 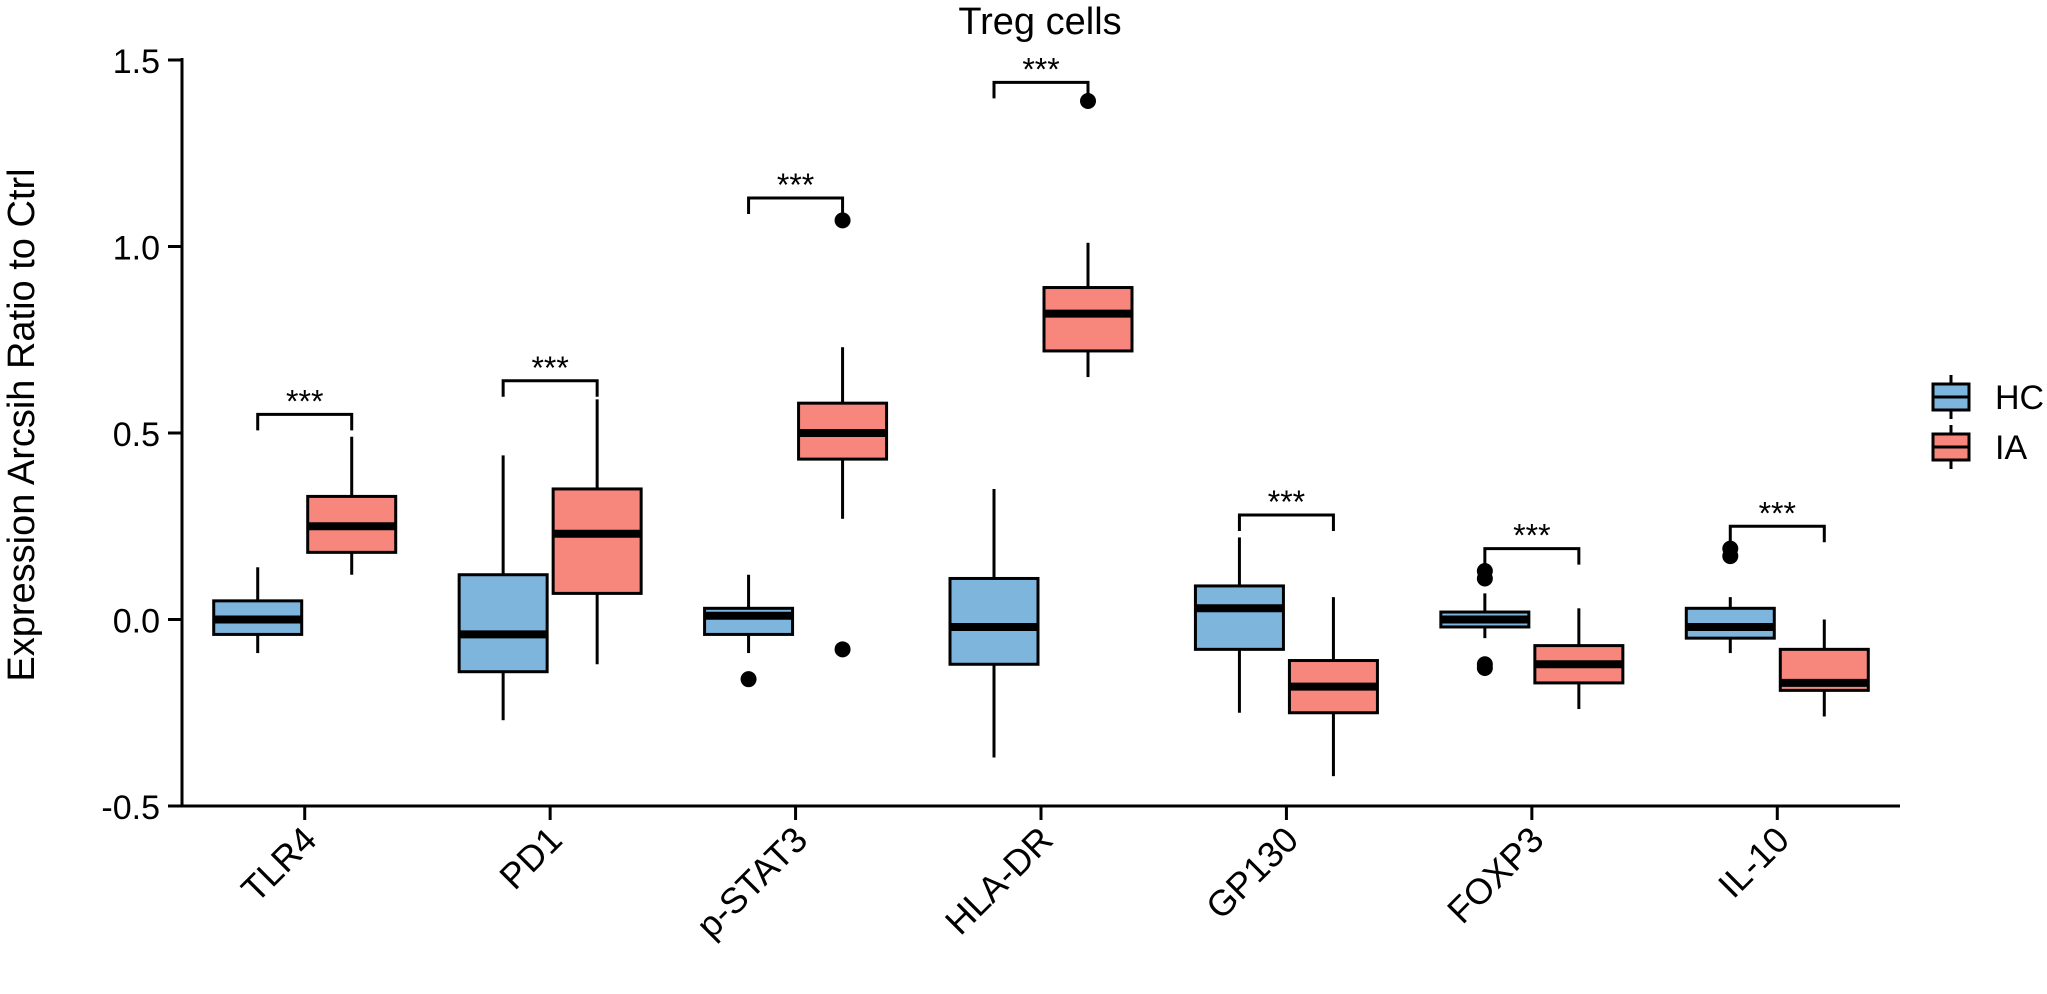 I want to click on x-tick-label: IL-10, so click(x=1753, y=862).